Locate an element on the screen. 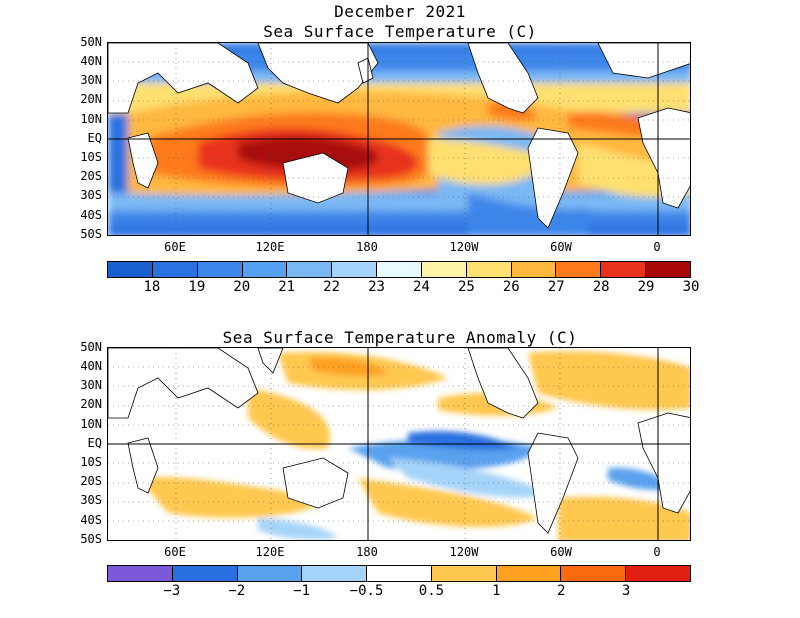 This screenshot has width=800, height=618. colorbar-tick-label: 21 is located at coordinates (287, 287).